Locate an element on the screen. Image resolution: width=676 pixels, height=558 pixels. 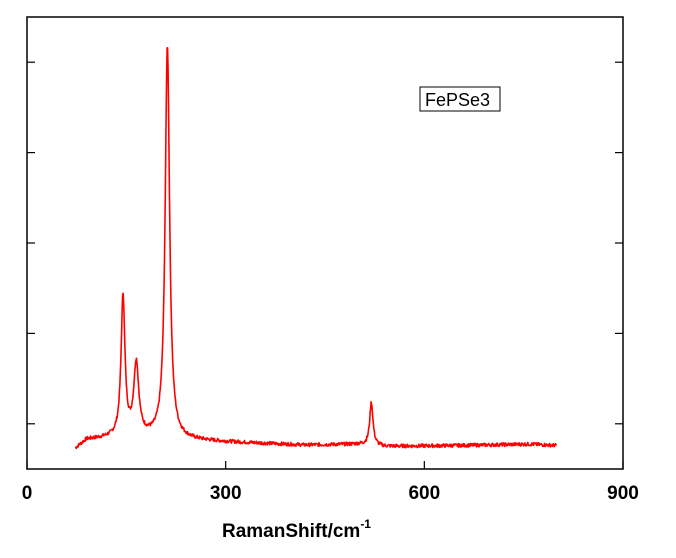
x-tick-label: 0 is located at coordinates (27, 493).